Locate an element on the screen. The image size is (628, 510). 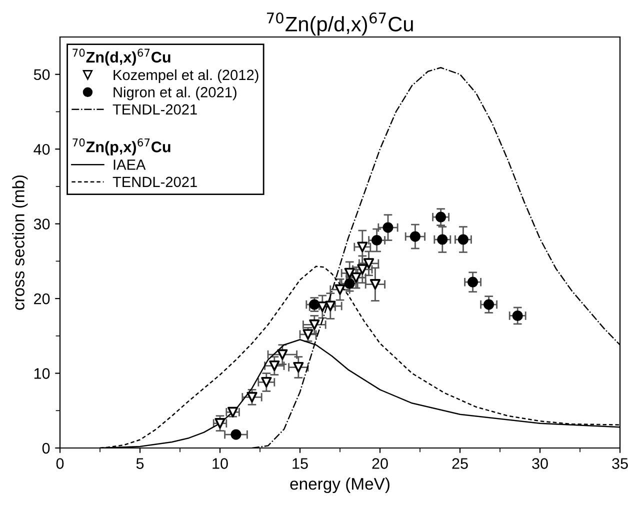
y-tick-label: 0 is located at coordinates (46, 448).